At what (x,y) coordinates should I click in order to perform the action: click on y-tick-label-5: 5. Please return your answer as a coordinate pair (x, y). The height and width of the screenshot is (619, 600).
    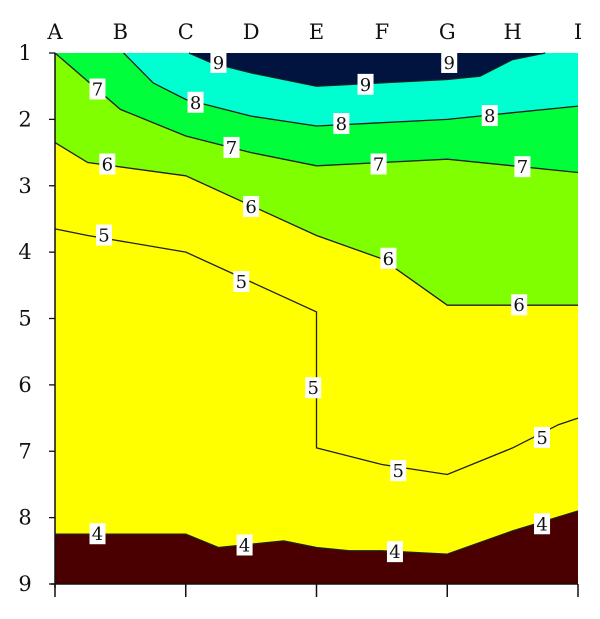
    Looking at the image, I should click on (24, 319).